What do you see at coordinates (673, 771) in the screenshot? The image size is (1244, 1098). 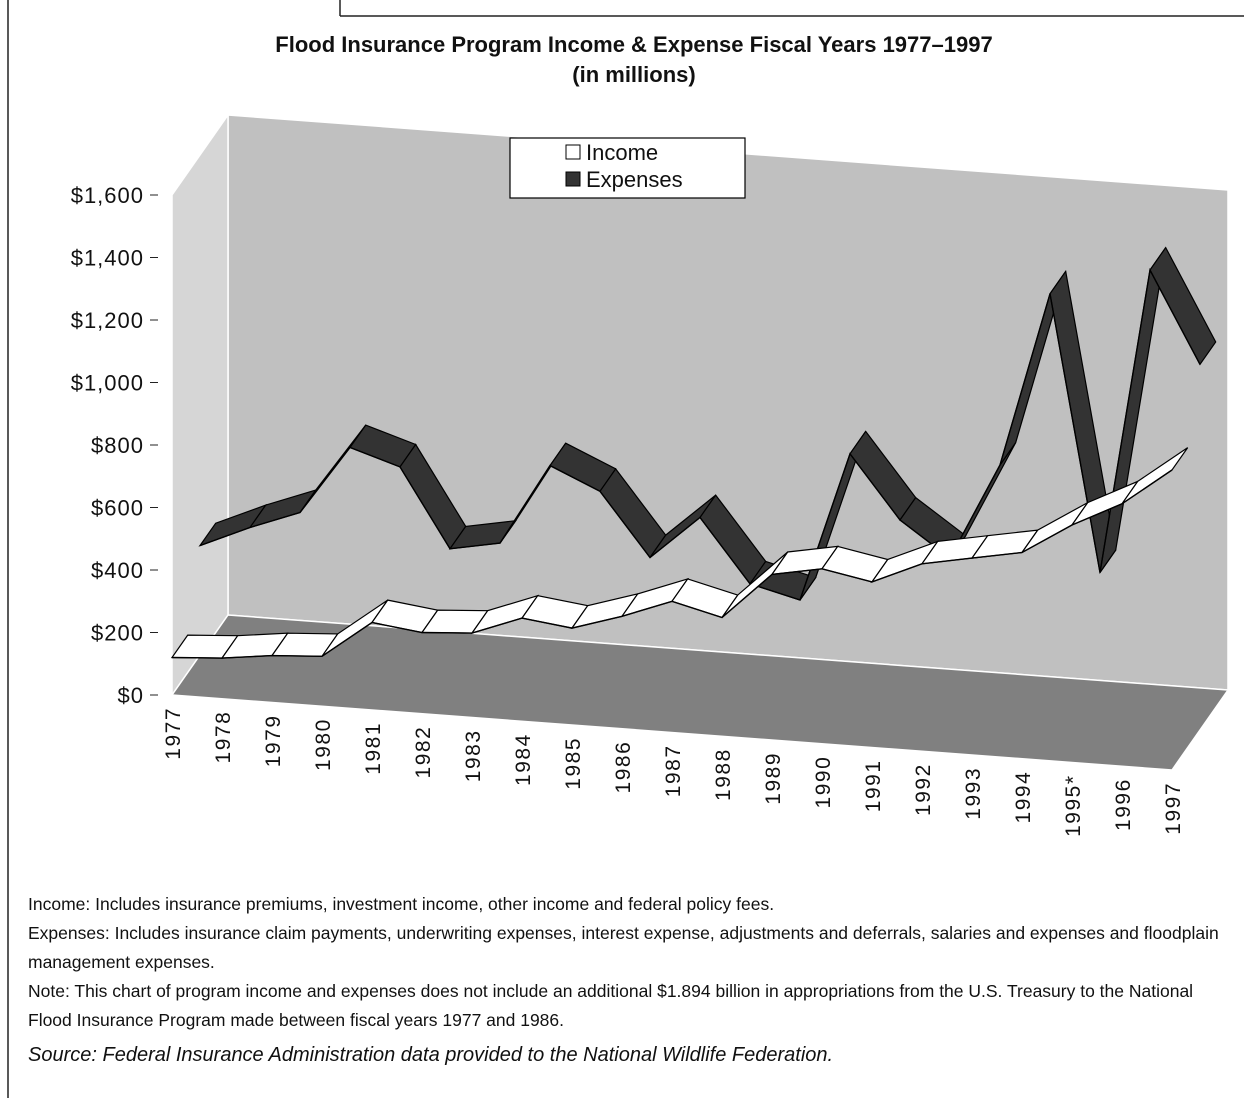 I see `x-tick-label: 1987` at bounding box center [673, 771].